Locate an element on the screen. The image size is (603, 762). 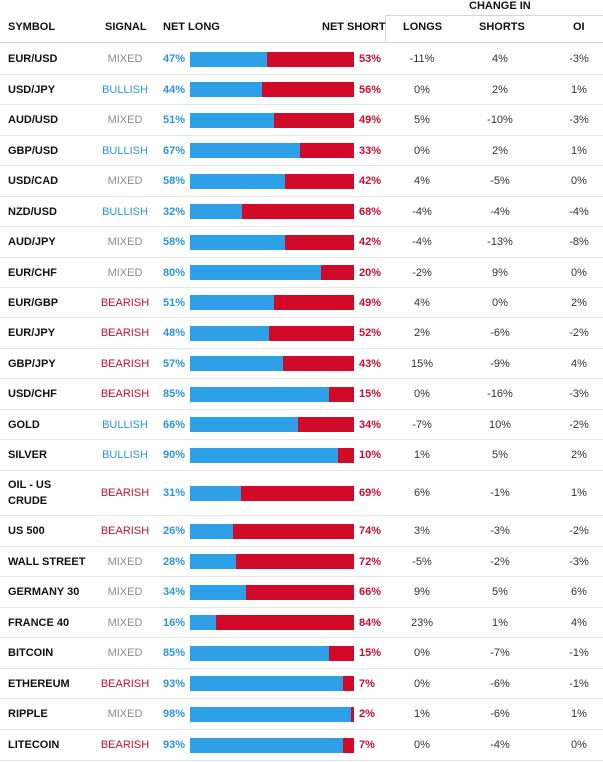
table-row: EUR/JPY BEARISH 48% 52% 2% -6% -2% is located at coordinates (301, 333).